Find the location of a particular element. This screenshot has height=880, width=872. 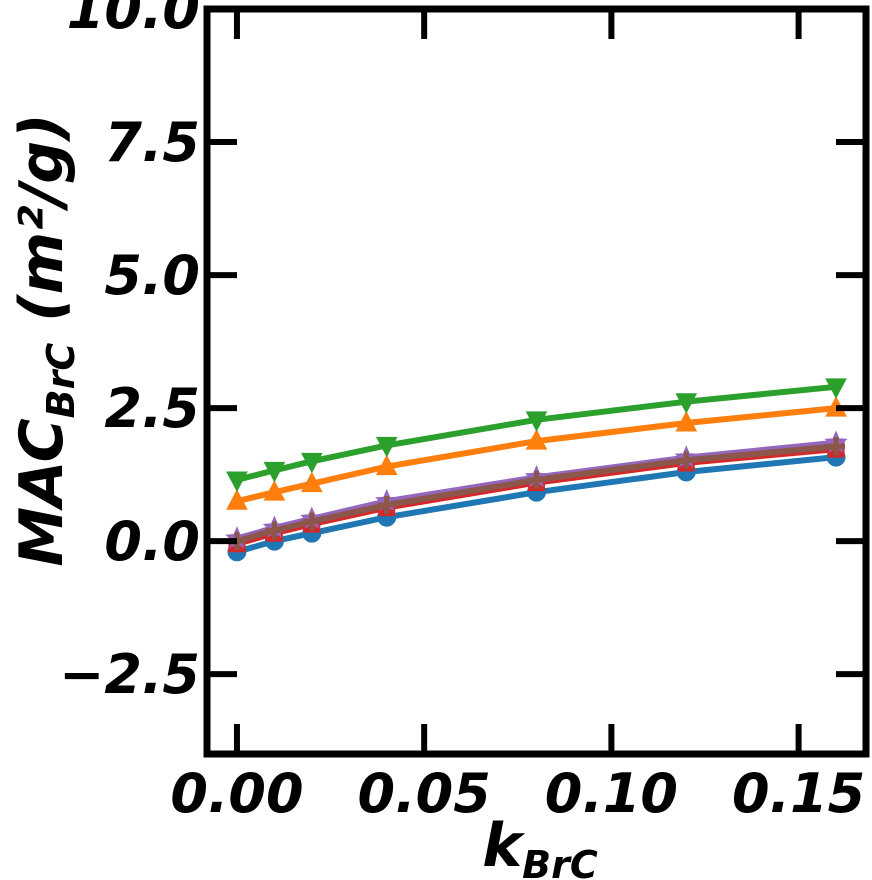

y-tick-label: 7.5 is located at coordinates (152, 142).